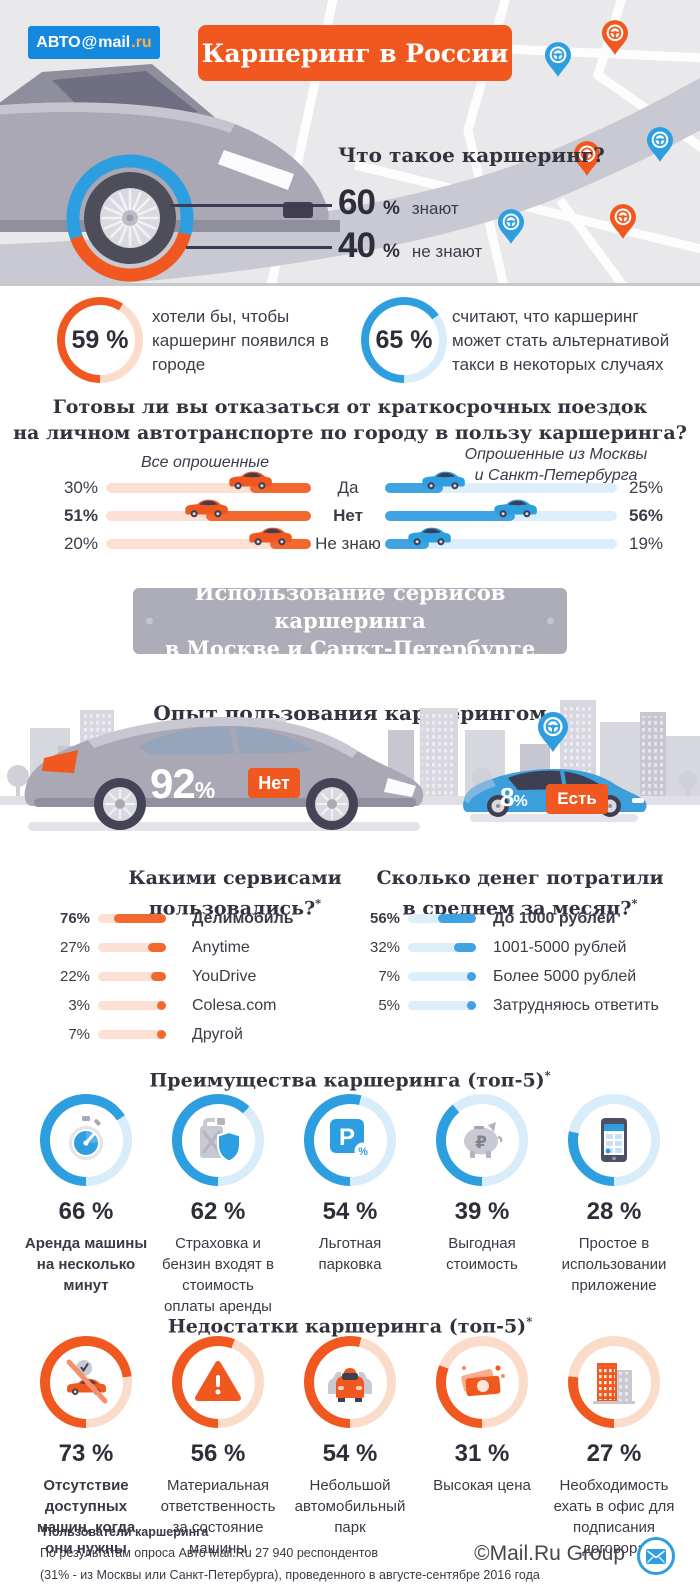 The height and width of the screenshot is (1590, 700). I want to click on yes-experience-value: 8%, so click(514, 797).